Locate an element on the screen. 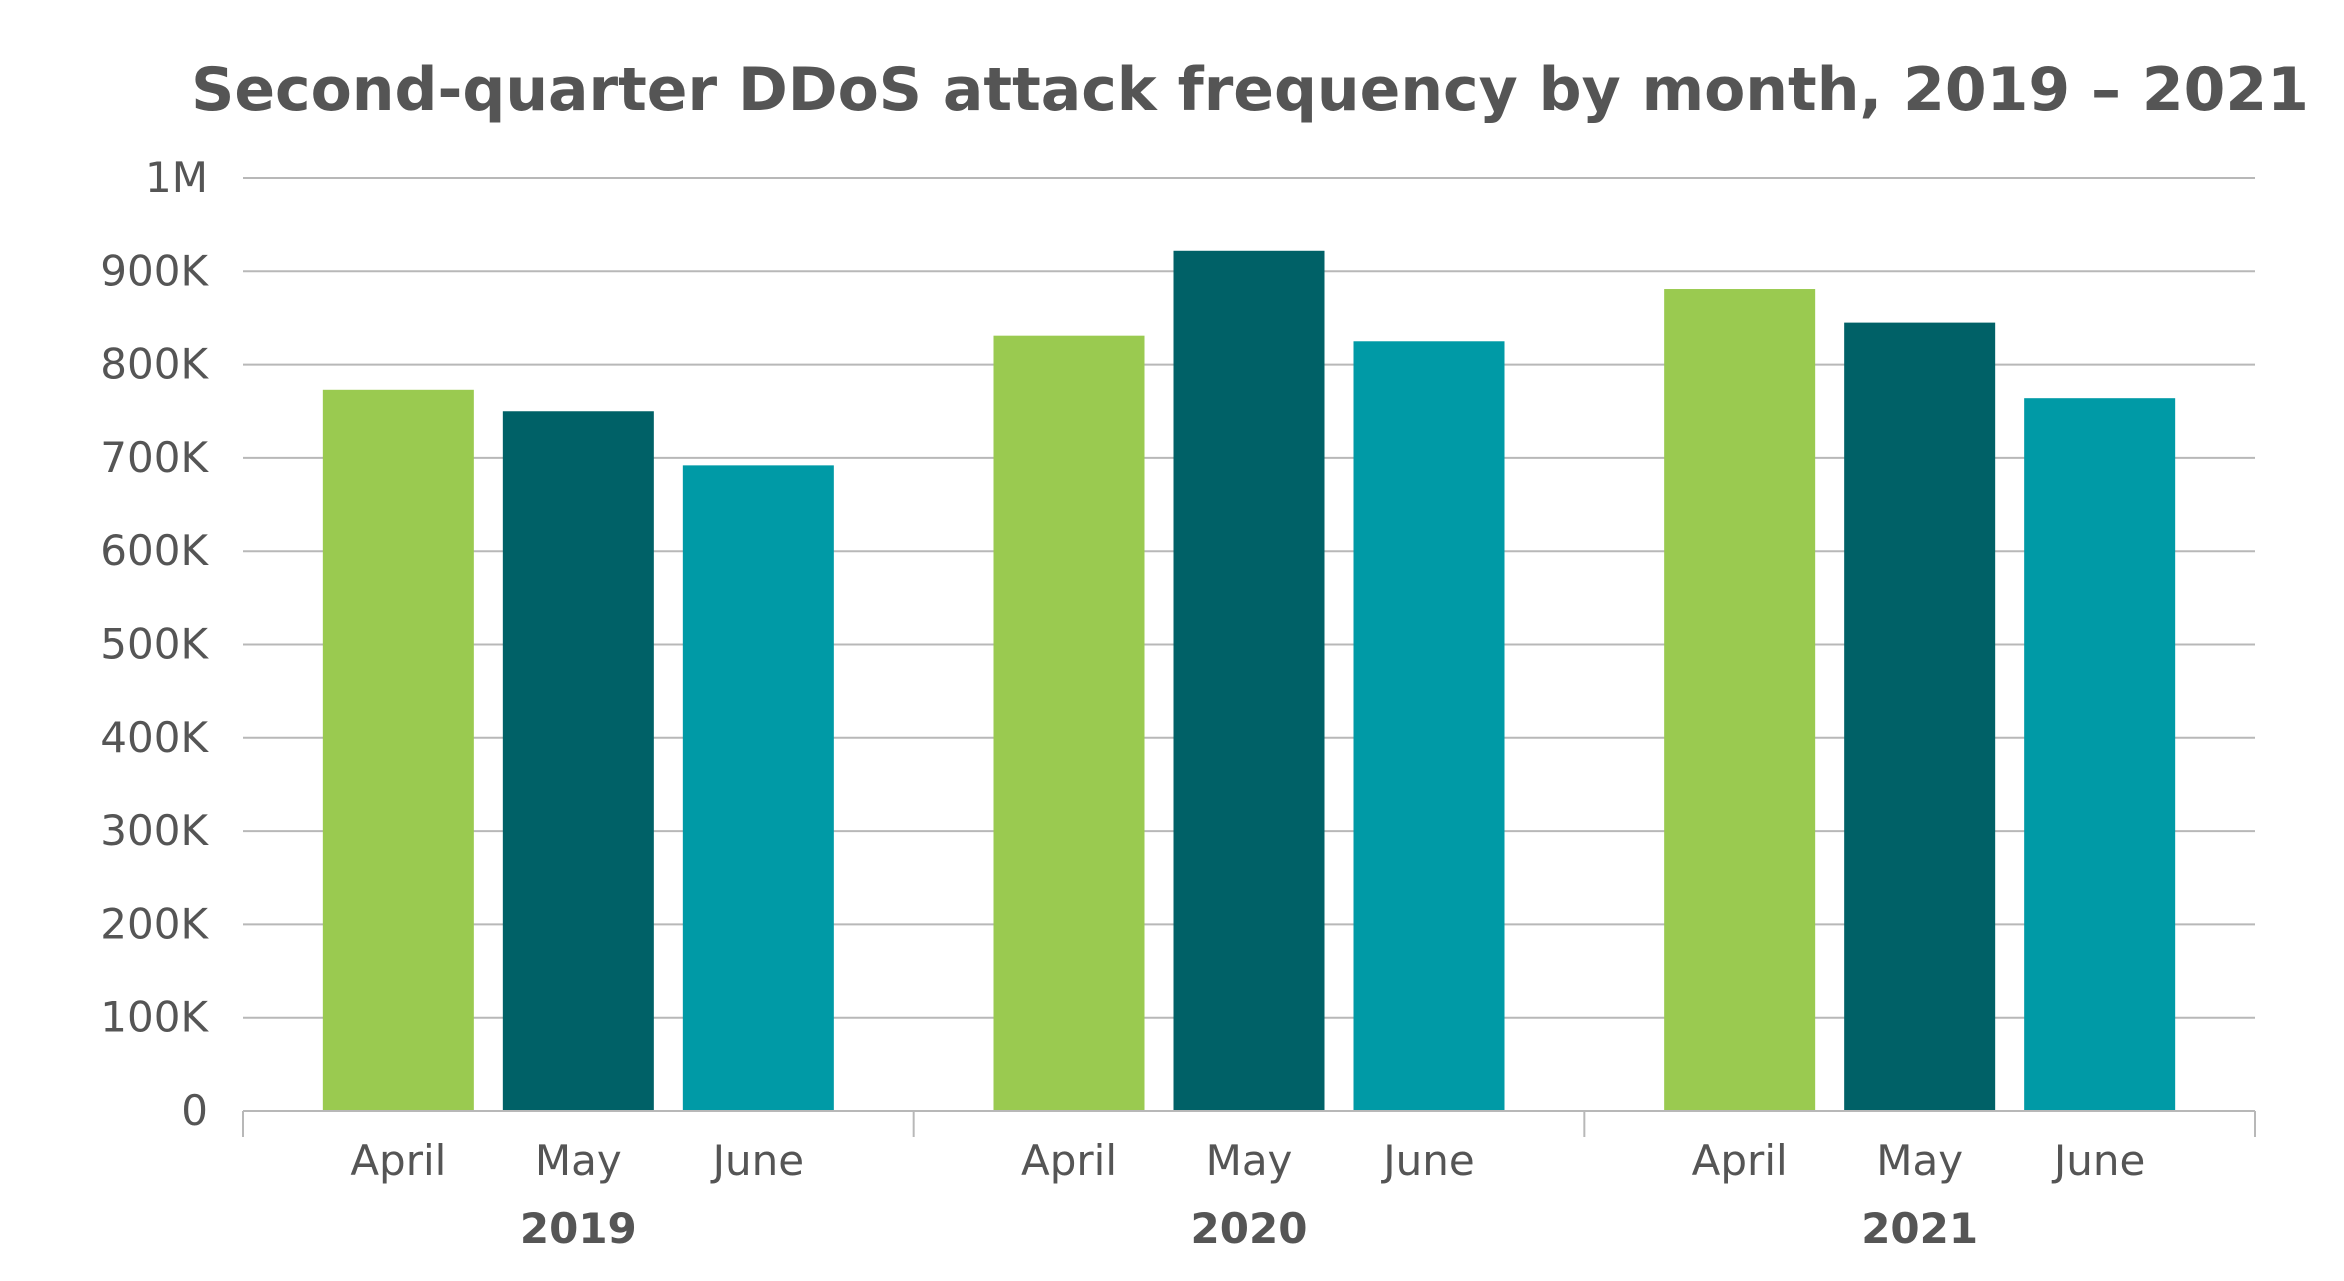 This screenshot has height=1281, width=2344. bar-2021-june is located at coordinates (2100, 754).